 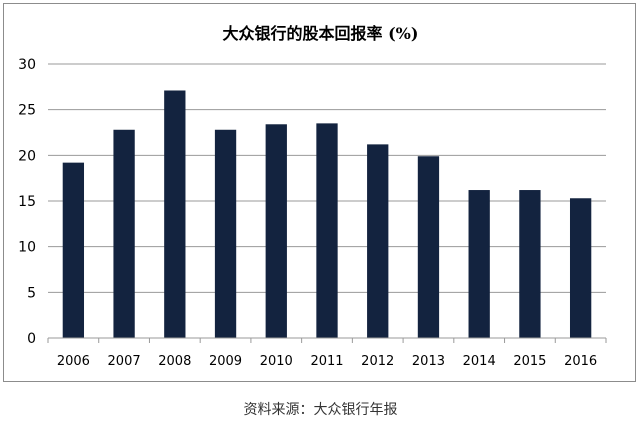 I want to click on y-tick-label: 10, so click(x=27, y=248).